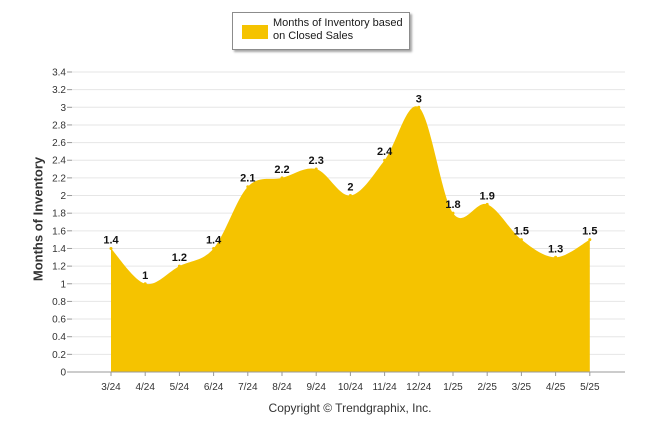  What do you see at coordinates (179, 258) in the screenshot?
I see `data-label: 1.2` at bounding box center [179, 258].